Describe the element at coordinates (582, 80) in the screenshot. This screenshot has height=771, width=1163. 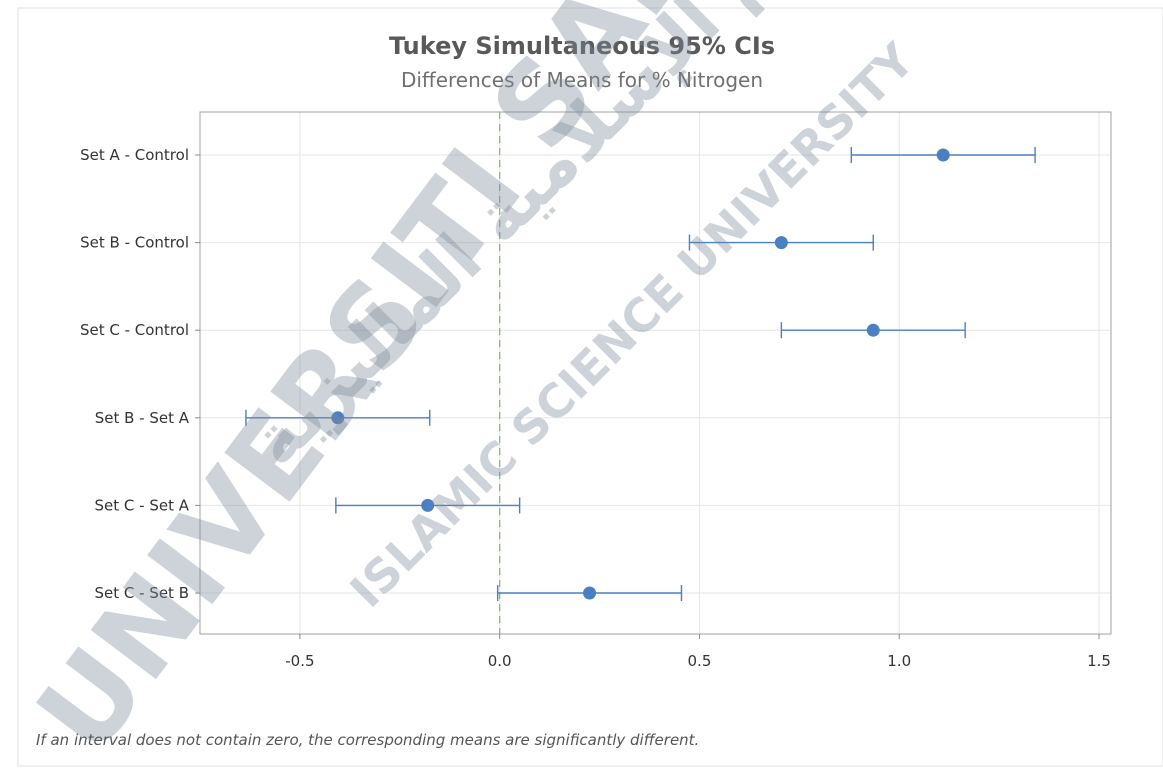
I see `chart-subtitle: Differences of Means for % Nitrogen` at that location.